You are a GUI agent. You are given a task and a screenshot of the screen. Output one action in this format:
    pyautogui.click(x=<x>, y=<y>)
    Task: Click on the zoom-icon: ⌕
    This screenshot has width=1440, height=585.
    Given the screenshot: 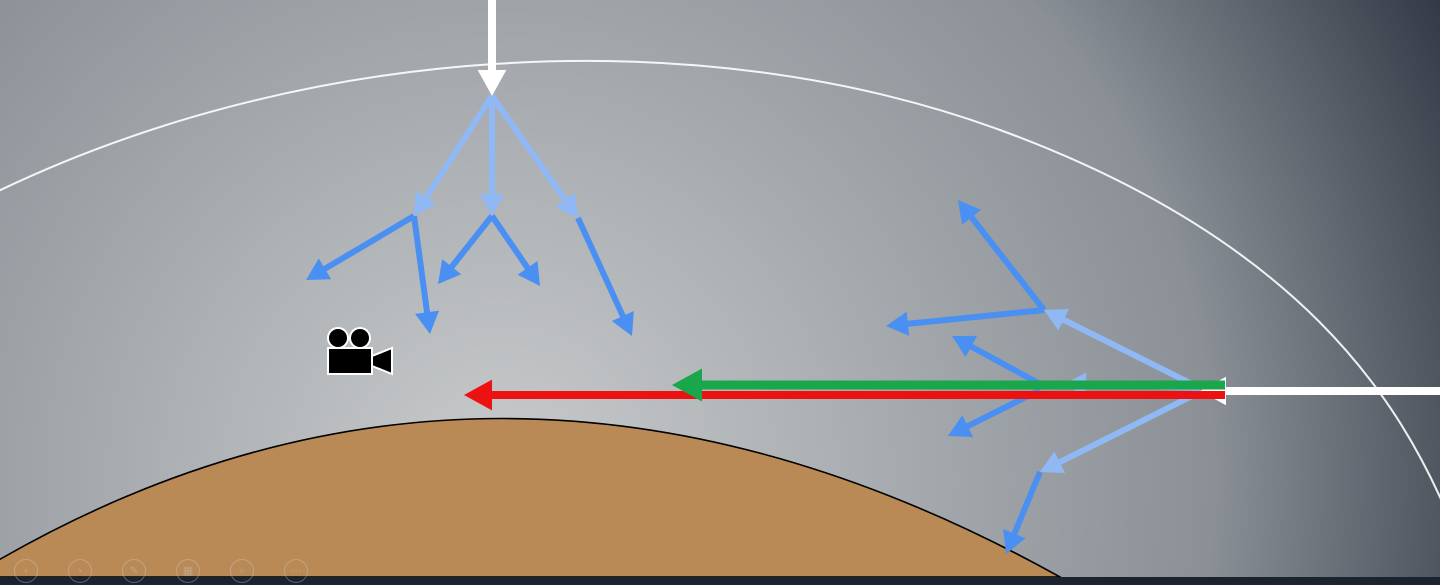 What is the action you would take?
    pyautogui.click(x=242, y=571)
    